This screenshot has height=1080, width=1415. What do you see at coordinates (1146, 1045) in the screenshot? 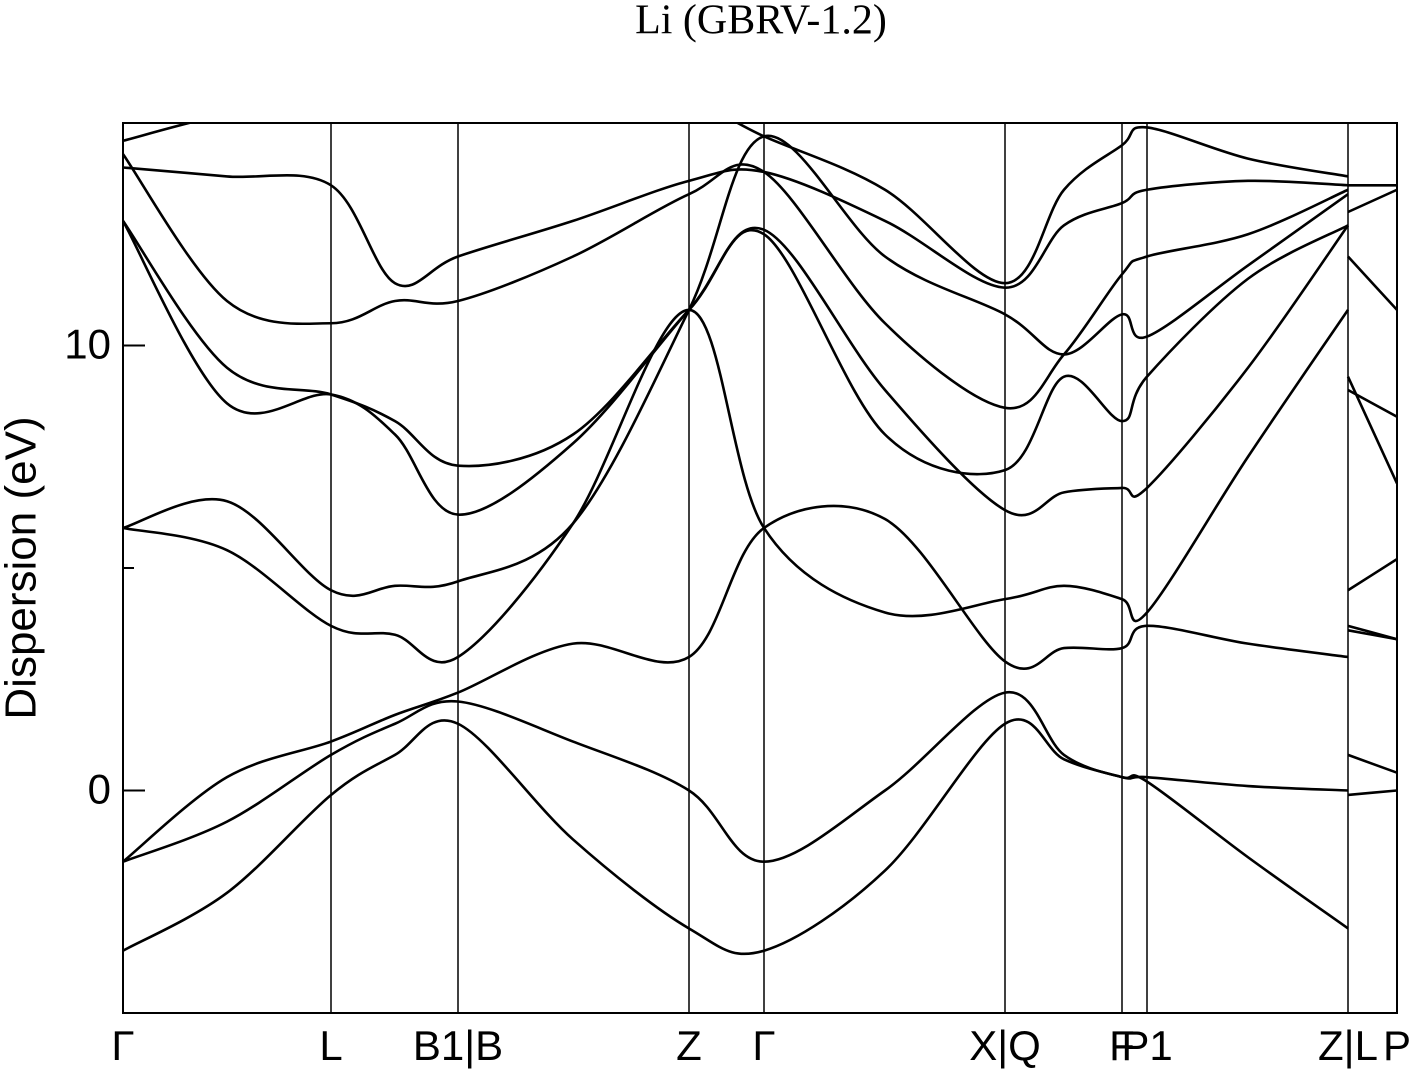
I see `x-tick-label: P1` at bounding box center [1146, 1045].